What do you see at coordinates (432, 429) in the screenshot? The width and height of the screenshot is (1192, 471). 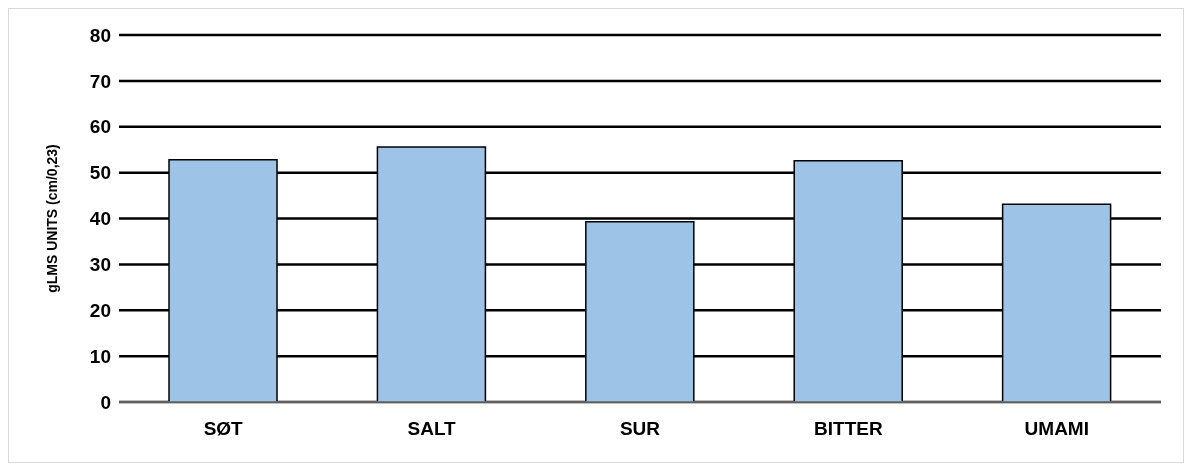 I see `x-tick-label: SALT` at bounding box center [432, 429].